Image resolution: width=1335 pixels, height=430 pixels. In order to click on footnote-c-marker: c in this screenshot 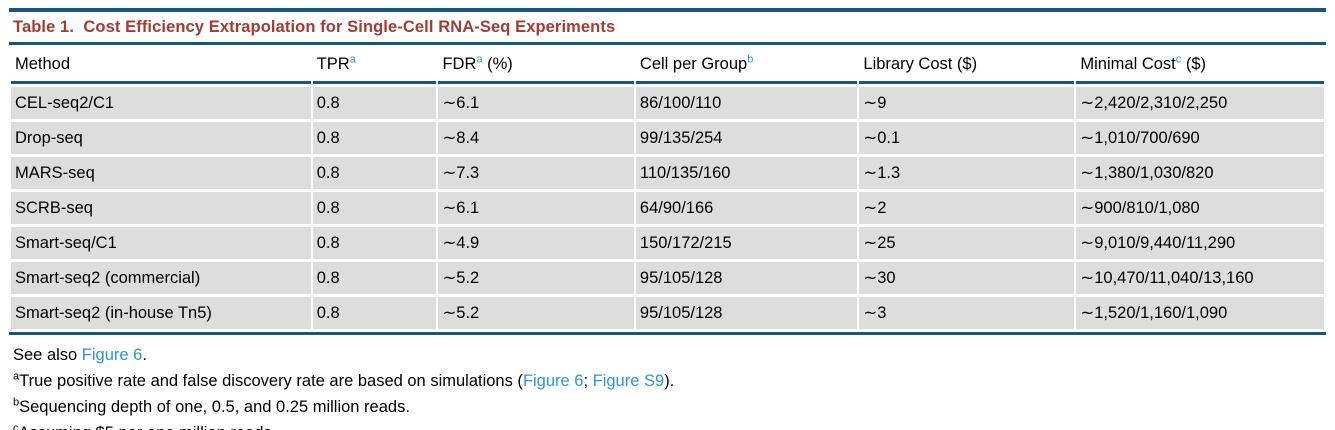, I will do `click(16, 426)`.